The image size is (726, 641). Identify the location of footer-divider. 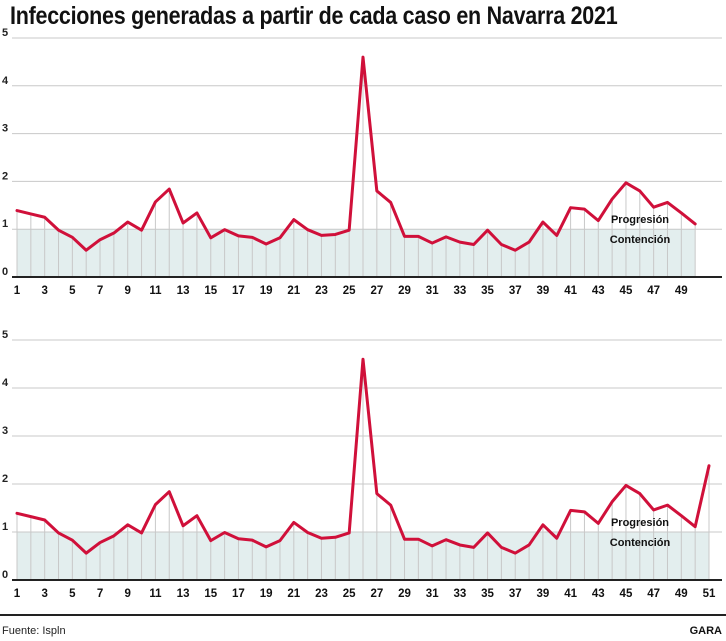
(363, 615).